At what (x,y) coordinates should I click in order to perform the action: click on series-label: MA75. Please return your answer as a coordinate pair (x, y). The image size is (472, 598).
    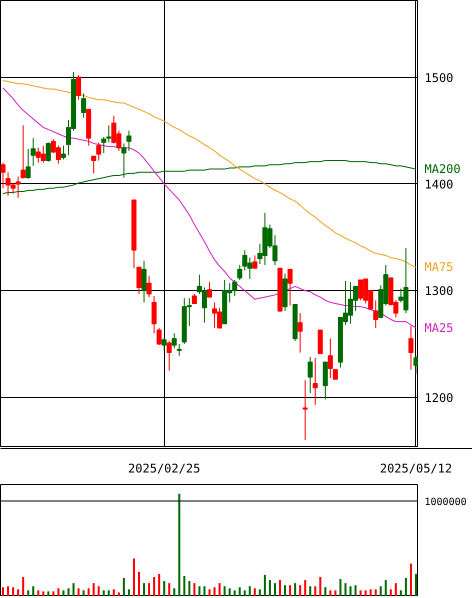
    Looking at the image, I should click on (439, 267).